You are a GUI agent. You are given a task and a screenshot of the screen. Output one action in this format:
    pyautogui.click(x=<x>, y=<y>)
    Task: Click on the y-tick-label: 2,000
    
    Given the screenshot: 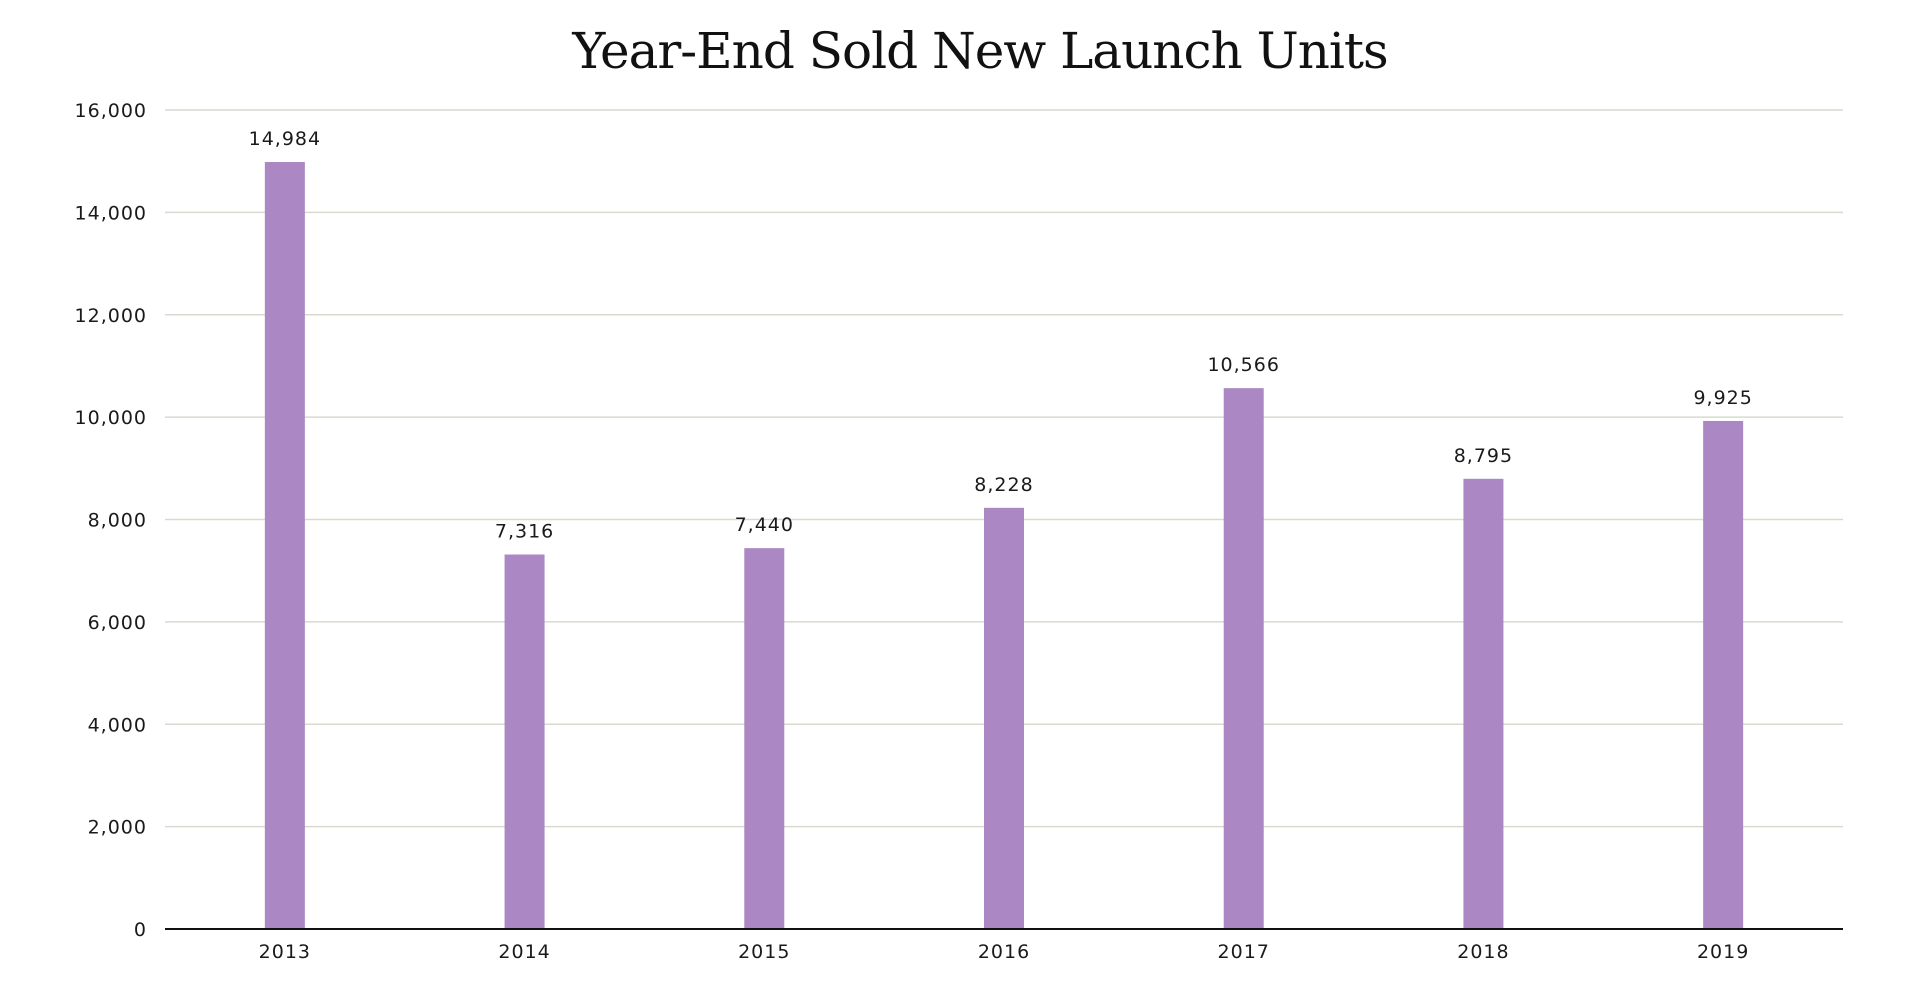 What is the action you would take?
    pyautogui.click(x=117, y=828)
    